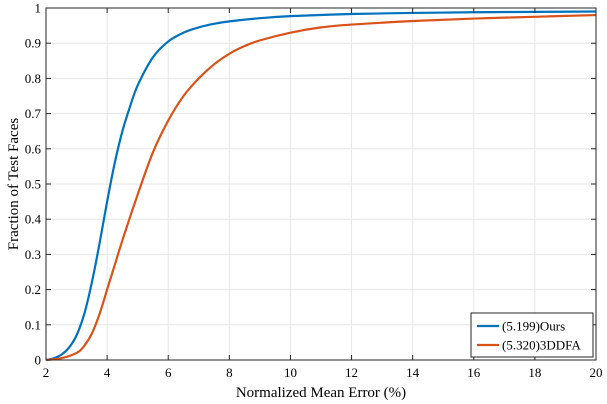 The width and height of the screenshot is (607, 404). I want to click on x-tick-label: 20, so click(596, 372).